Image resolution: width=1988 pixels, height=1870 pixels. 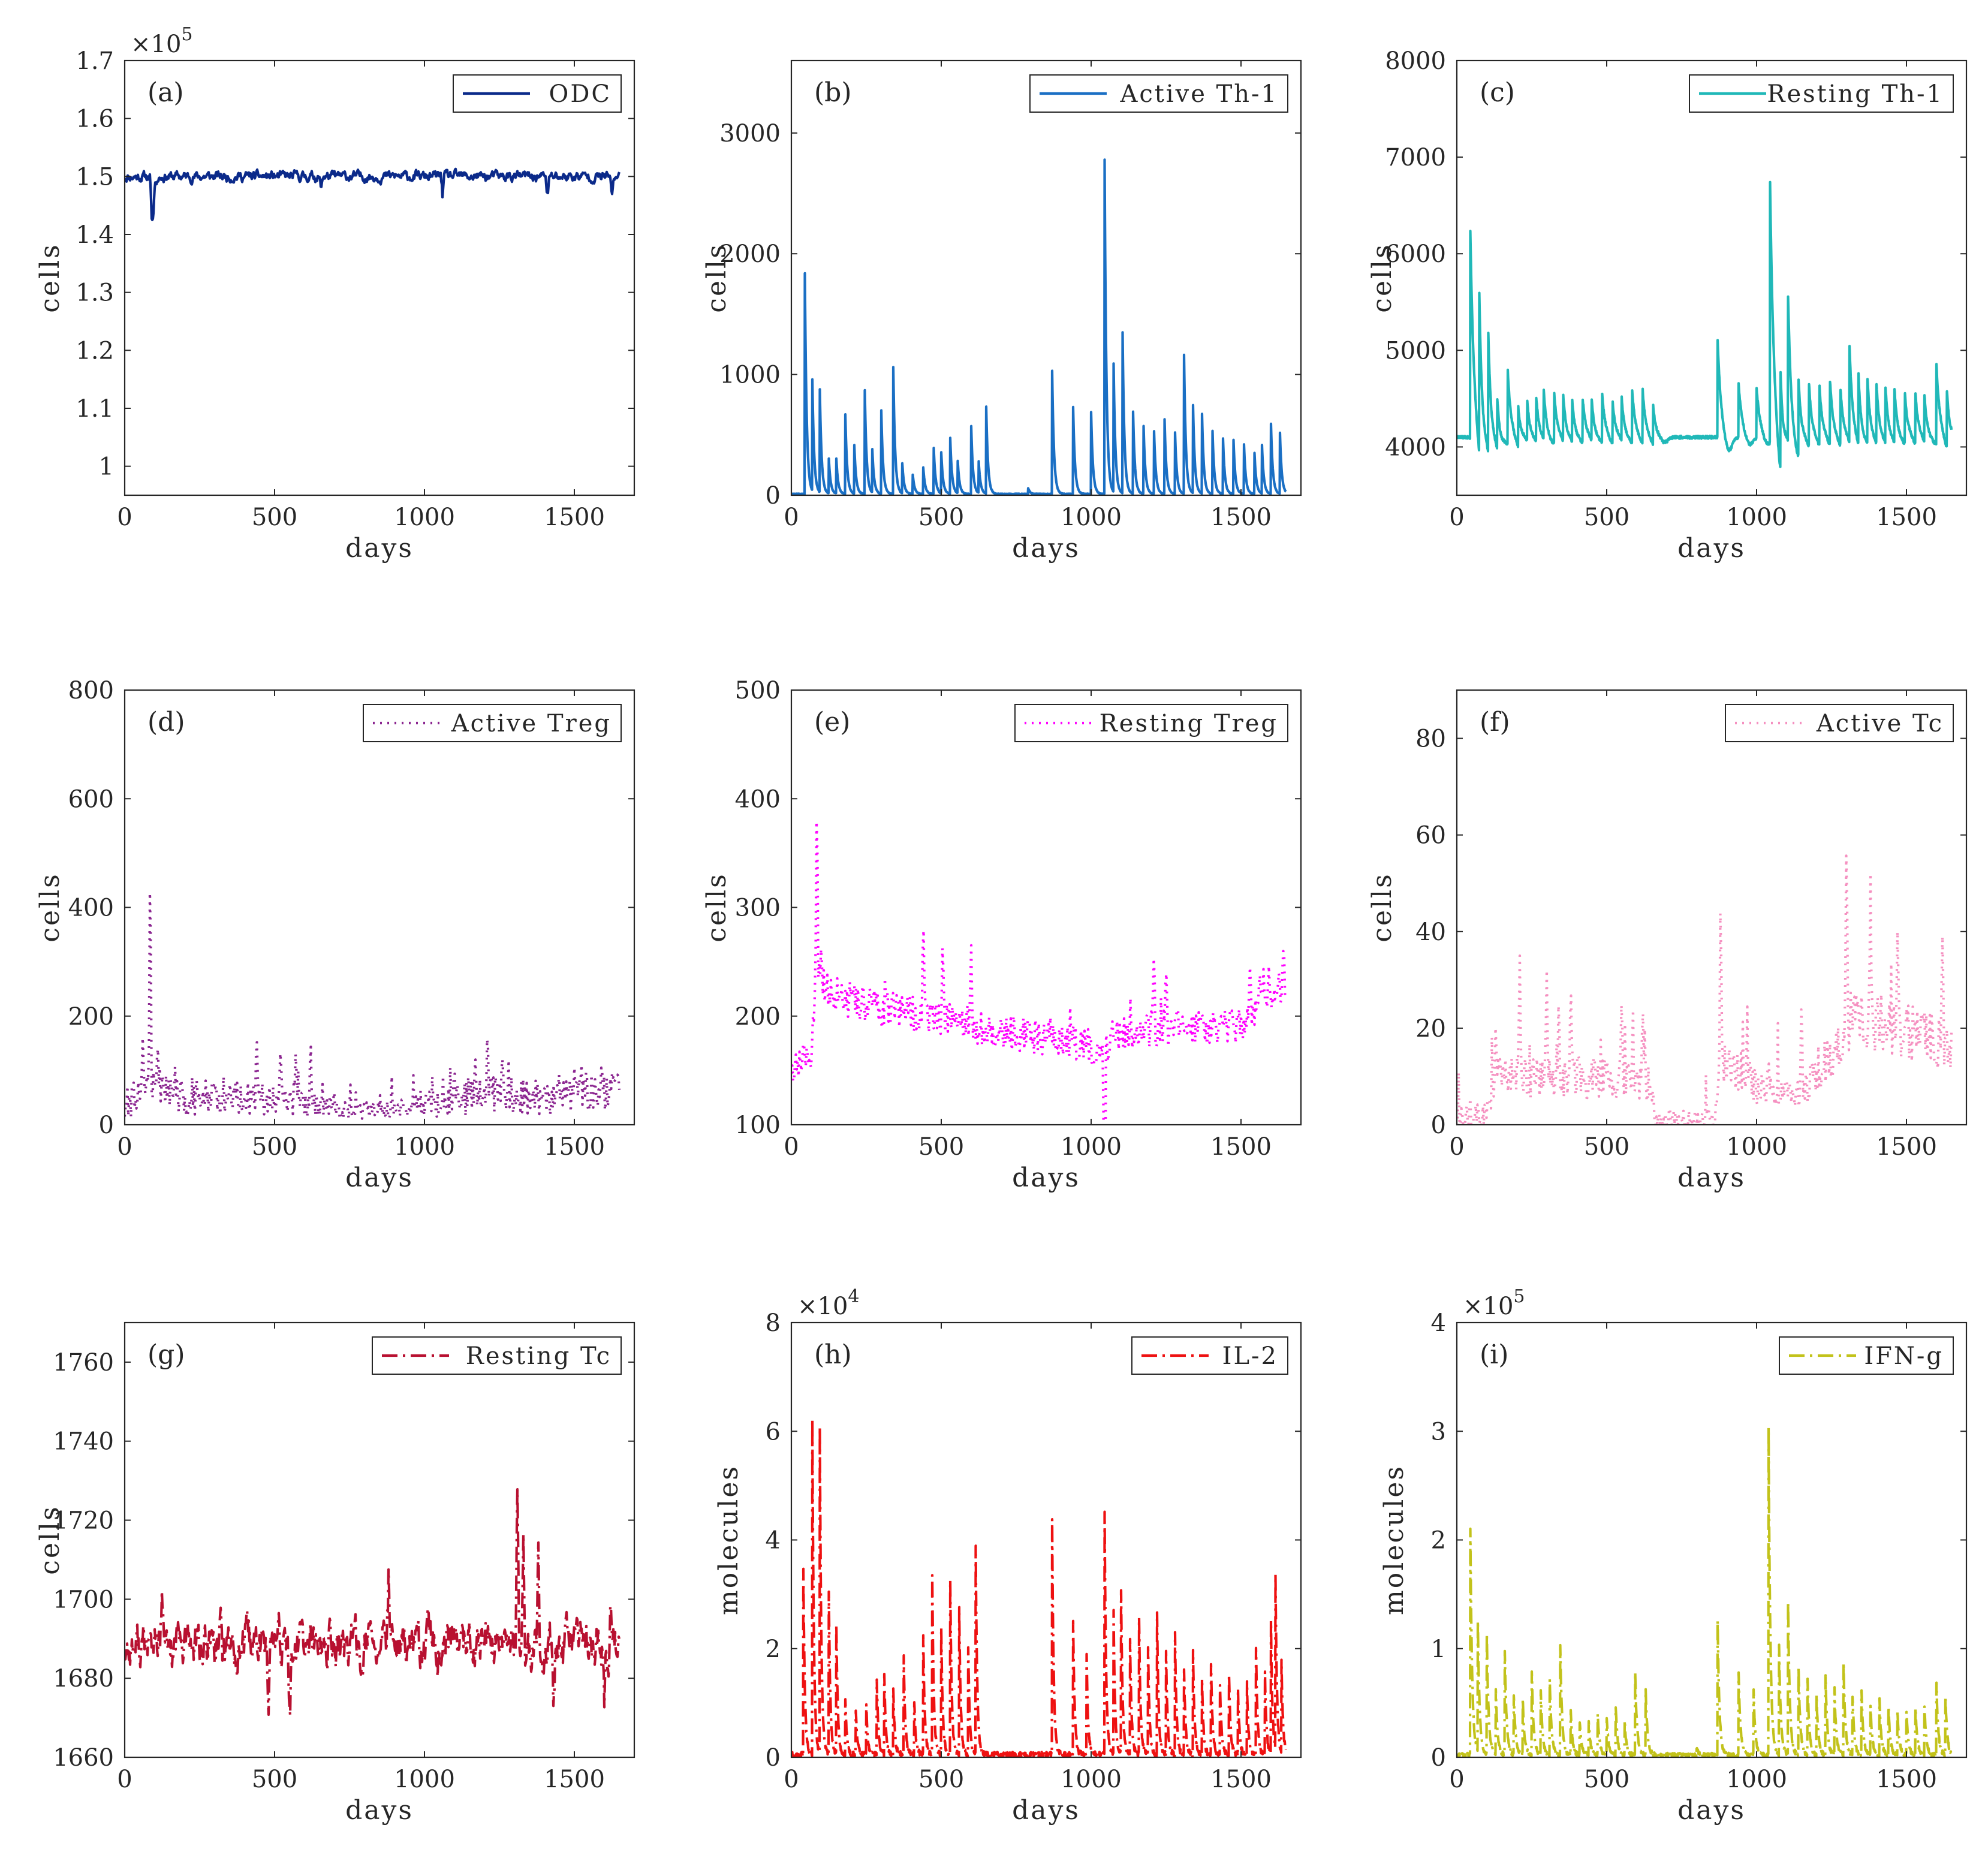 What do you see at coordinates (1430, 1029) in the screenshot?
I see `y-tick-label: 20` at bounding box center [1430, 1029].